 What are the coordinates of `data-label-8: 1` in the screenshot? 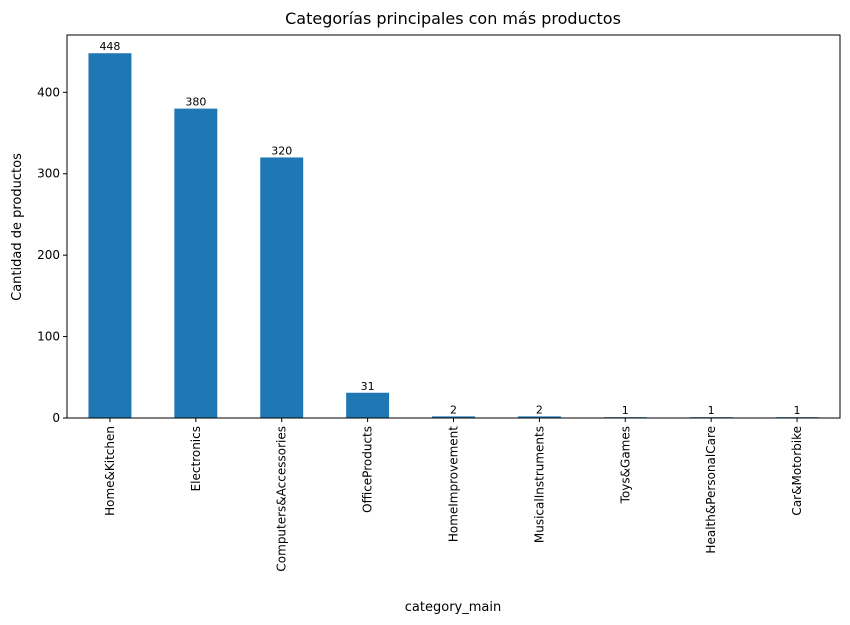 It's located at (797, 410).